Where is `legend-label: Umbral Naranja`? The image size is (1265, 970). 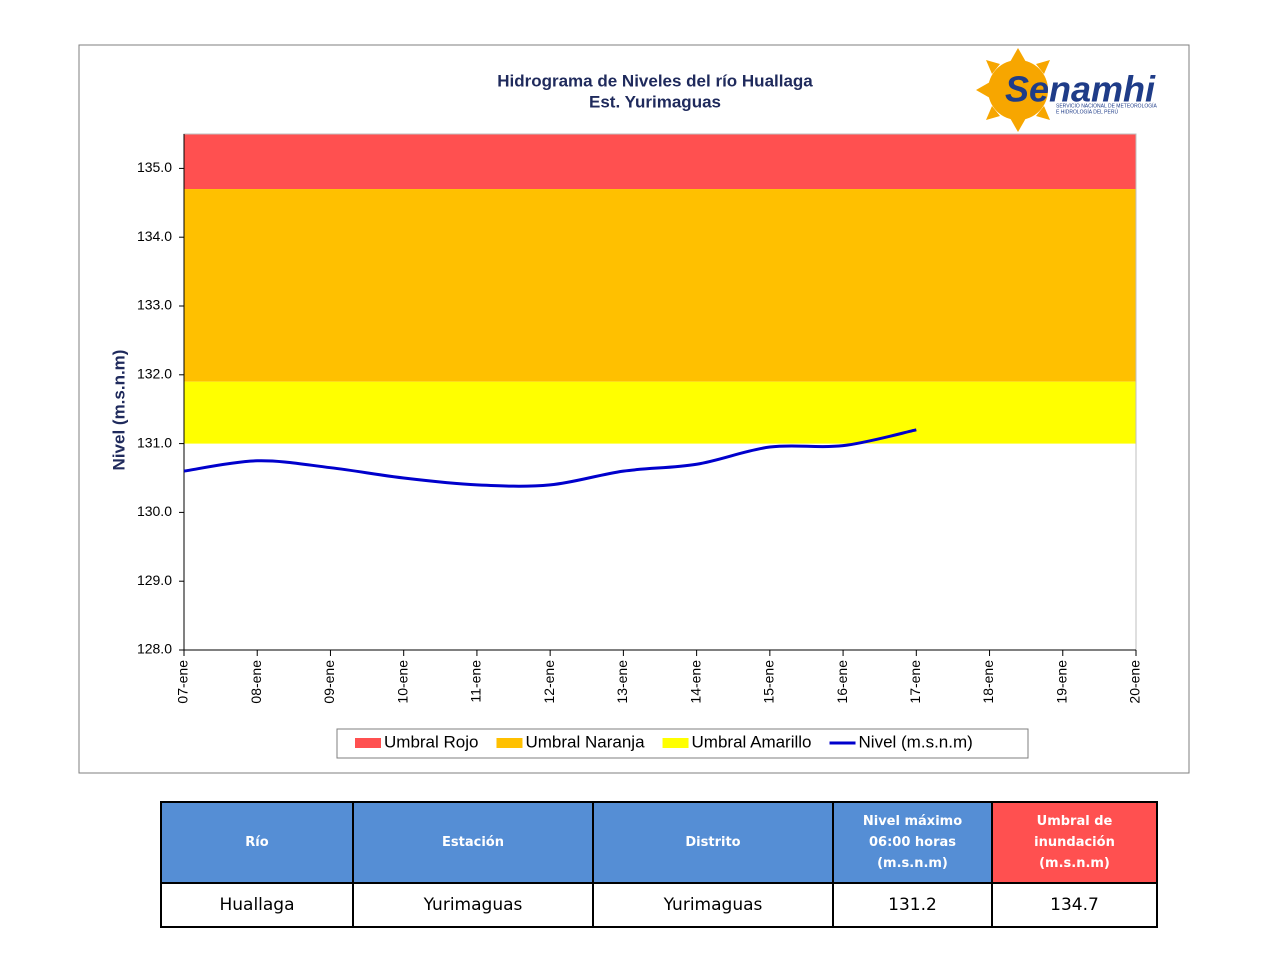
legend-label: Umbral Naranja is located at coordinates (585, 741).